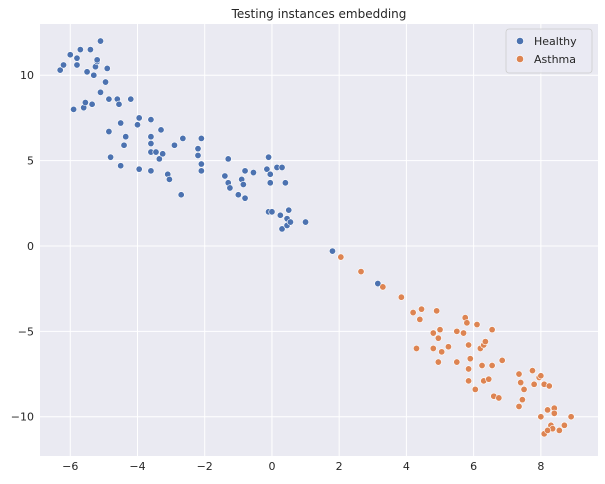 The width and height of the screenshot is (605, 484). I want to click on legend-label-asthma: Asthma, so click(555, 59).